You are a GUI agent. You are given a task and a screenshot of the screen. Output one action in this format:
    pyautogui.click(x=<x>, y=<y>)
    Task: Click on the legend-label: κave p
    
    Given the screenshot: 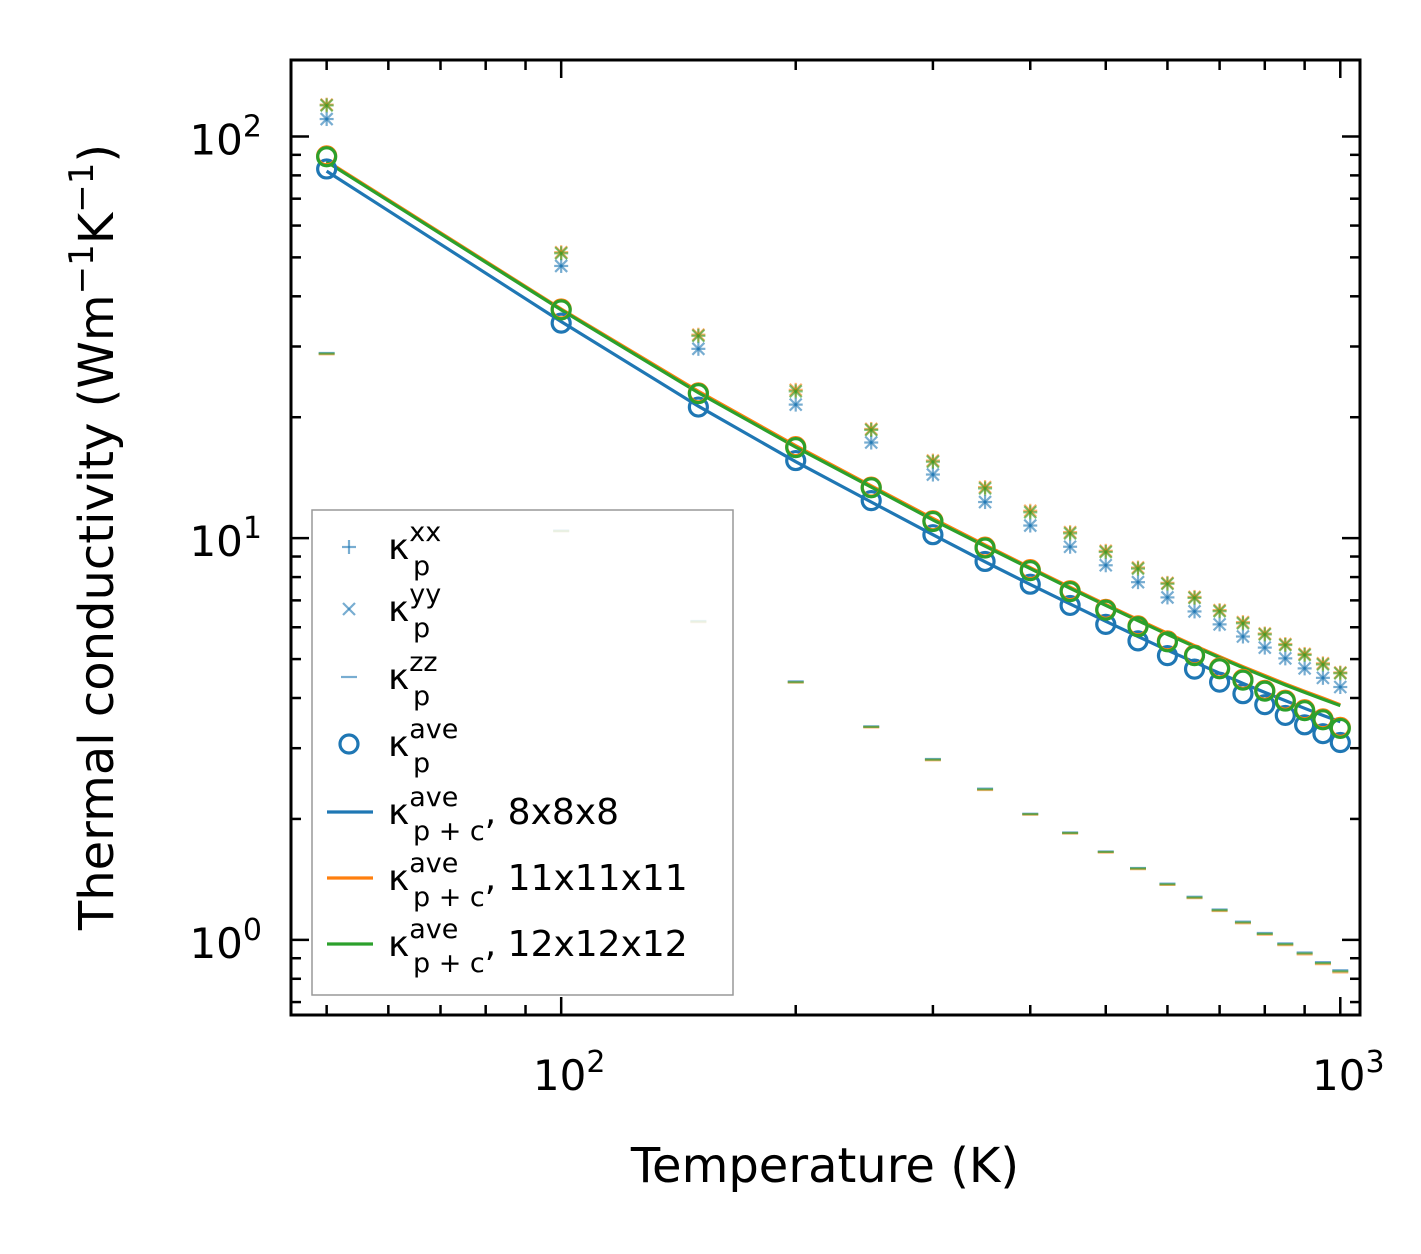 What is the action you would take?
    pyautogui.click(x=423, y=746)
    